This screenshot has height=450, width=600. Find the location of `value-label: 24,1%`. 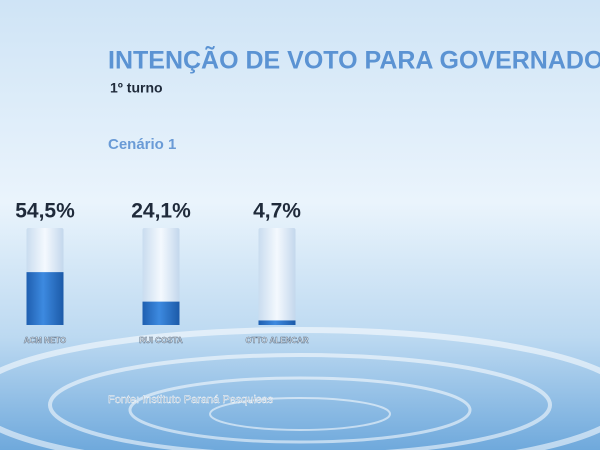

value-label: 24,1% is located at coordinates (161, 211).